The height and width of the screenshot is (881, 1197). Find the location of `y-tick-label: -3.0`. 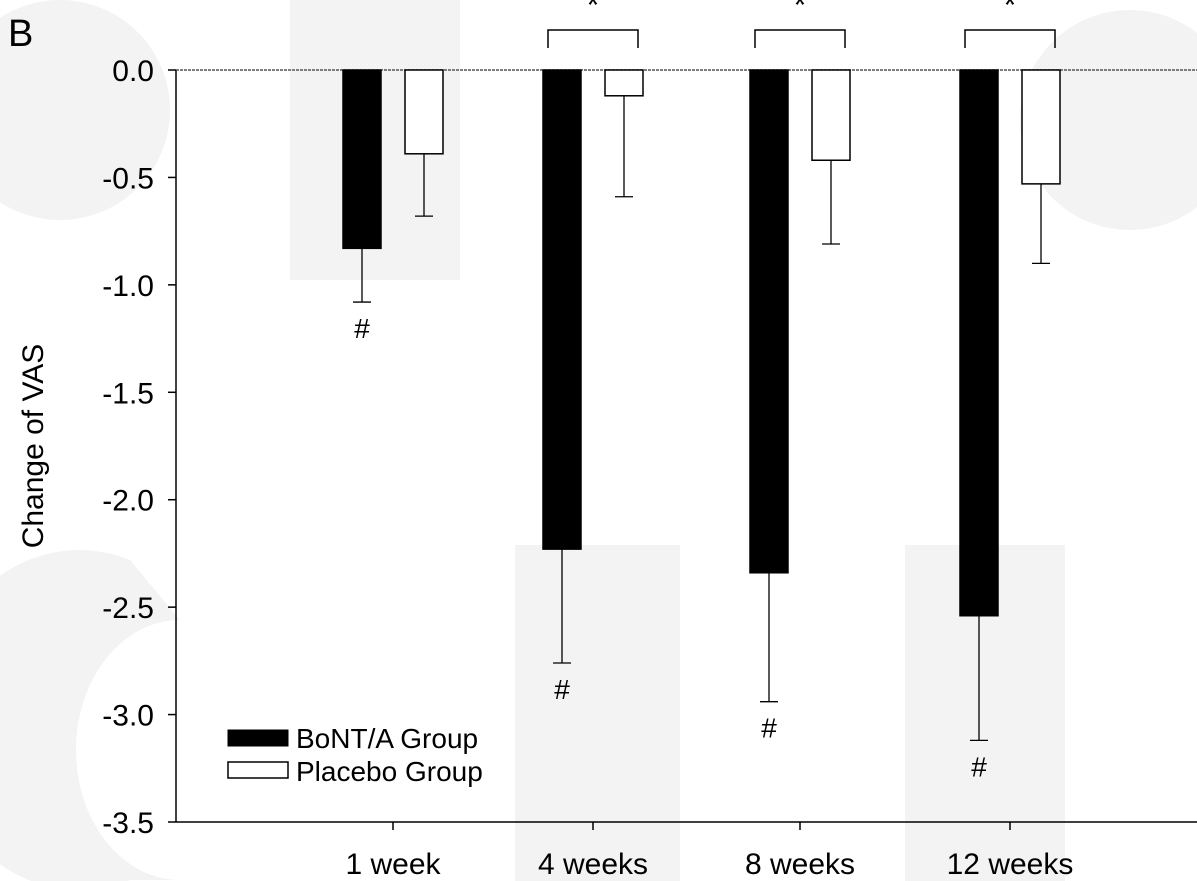

y-tick-label: -3.0 is located at coordinates (128, 716).